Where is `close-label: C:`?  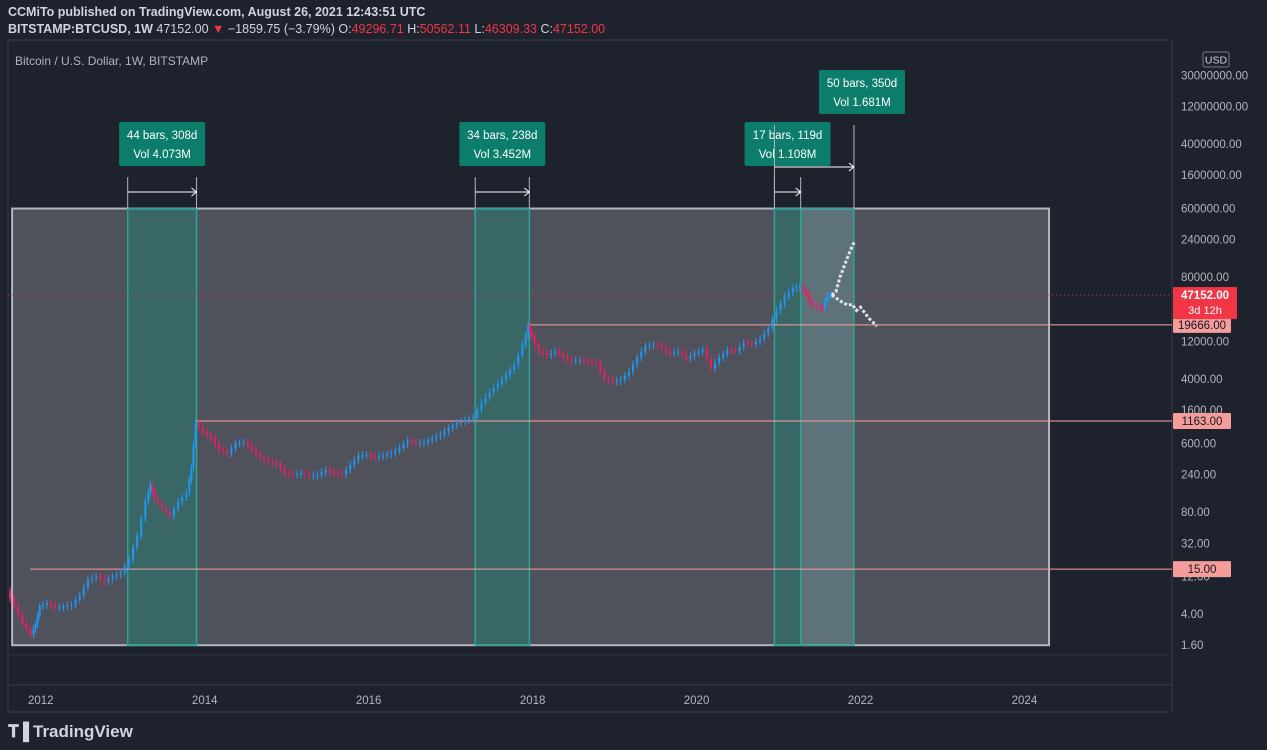
close-label: C: is located at coordinates (546, 29).